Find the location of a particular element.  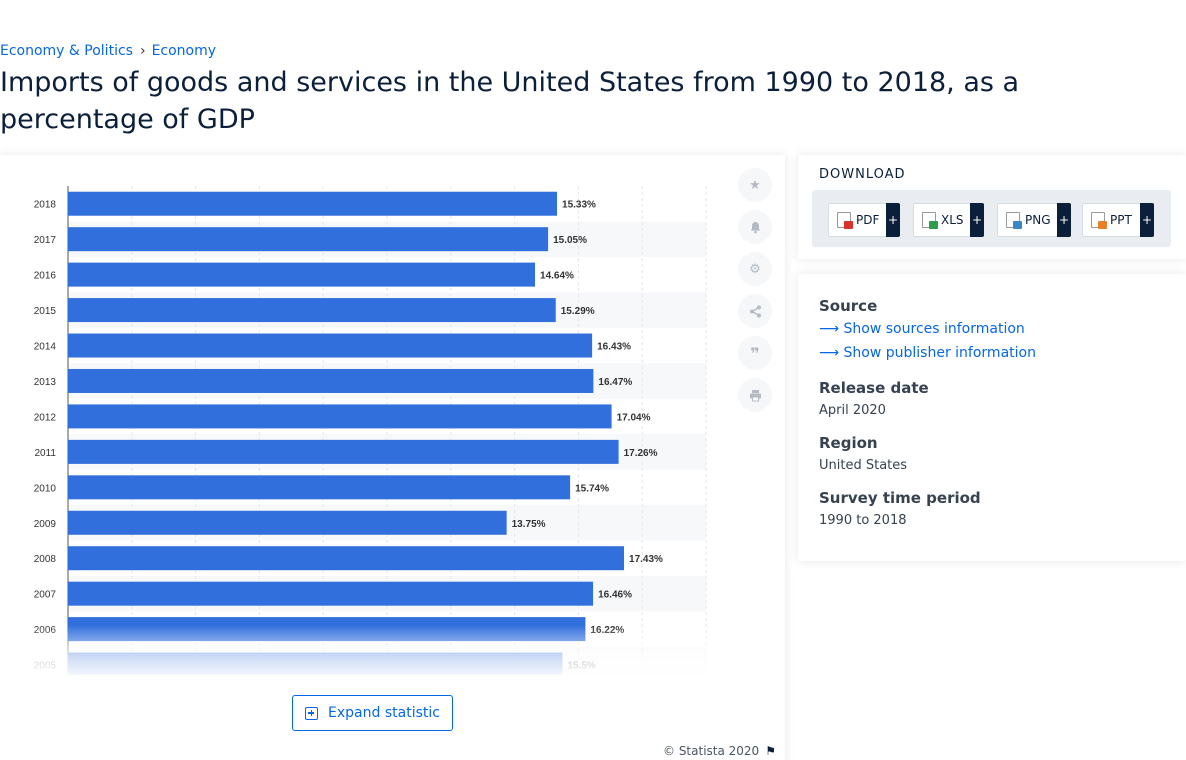

show-publisher-link: ⟶ Show publisher information is located at coordinates (927, 353).